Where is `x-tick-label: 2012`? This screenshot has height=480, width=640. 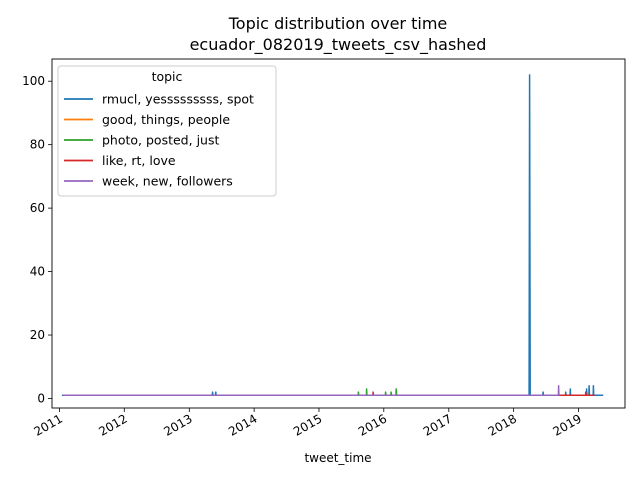
x-tick-label: 2012 is located at coordinates (112, 424).